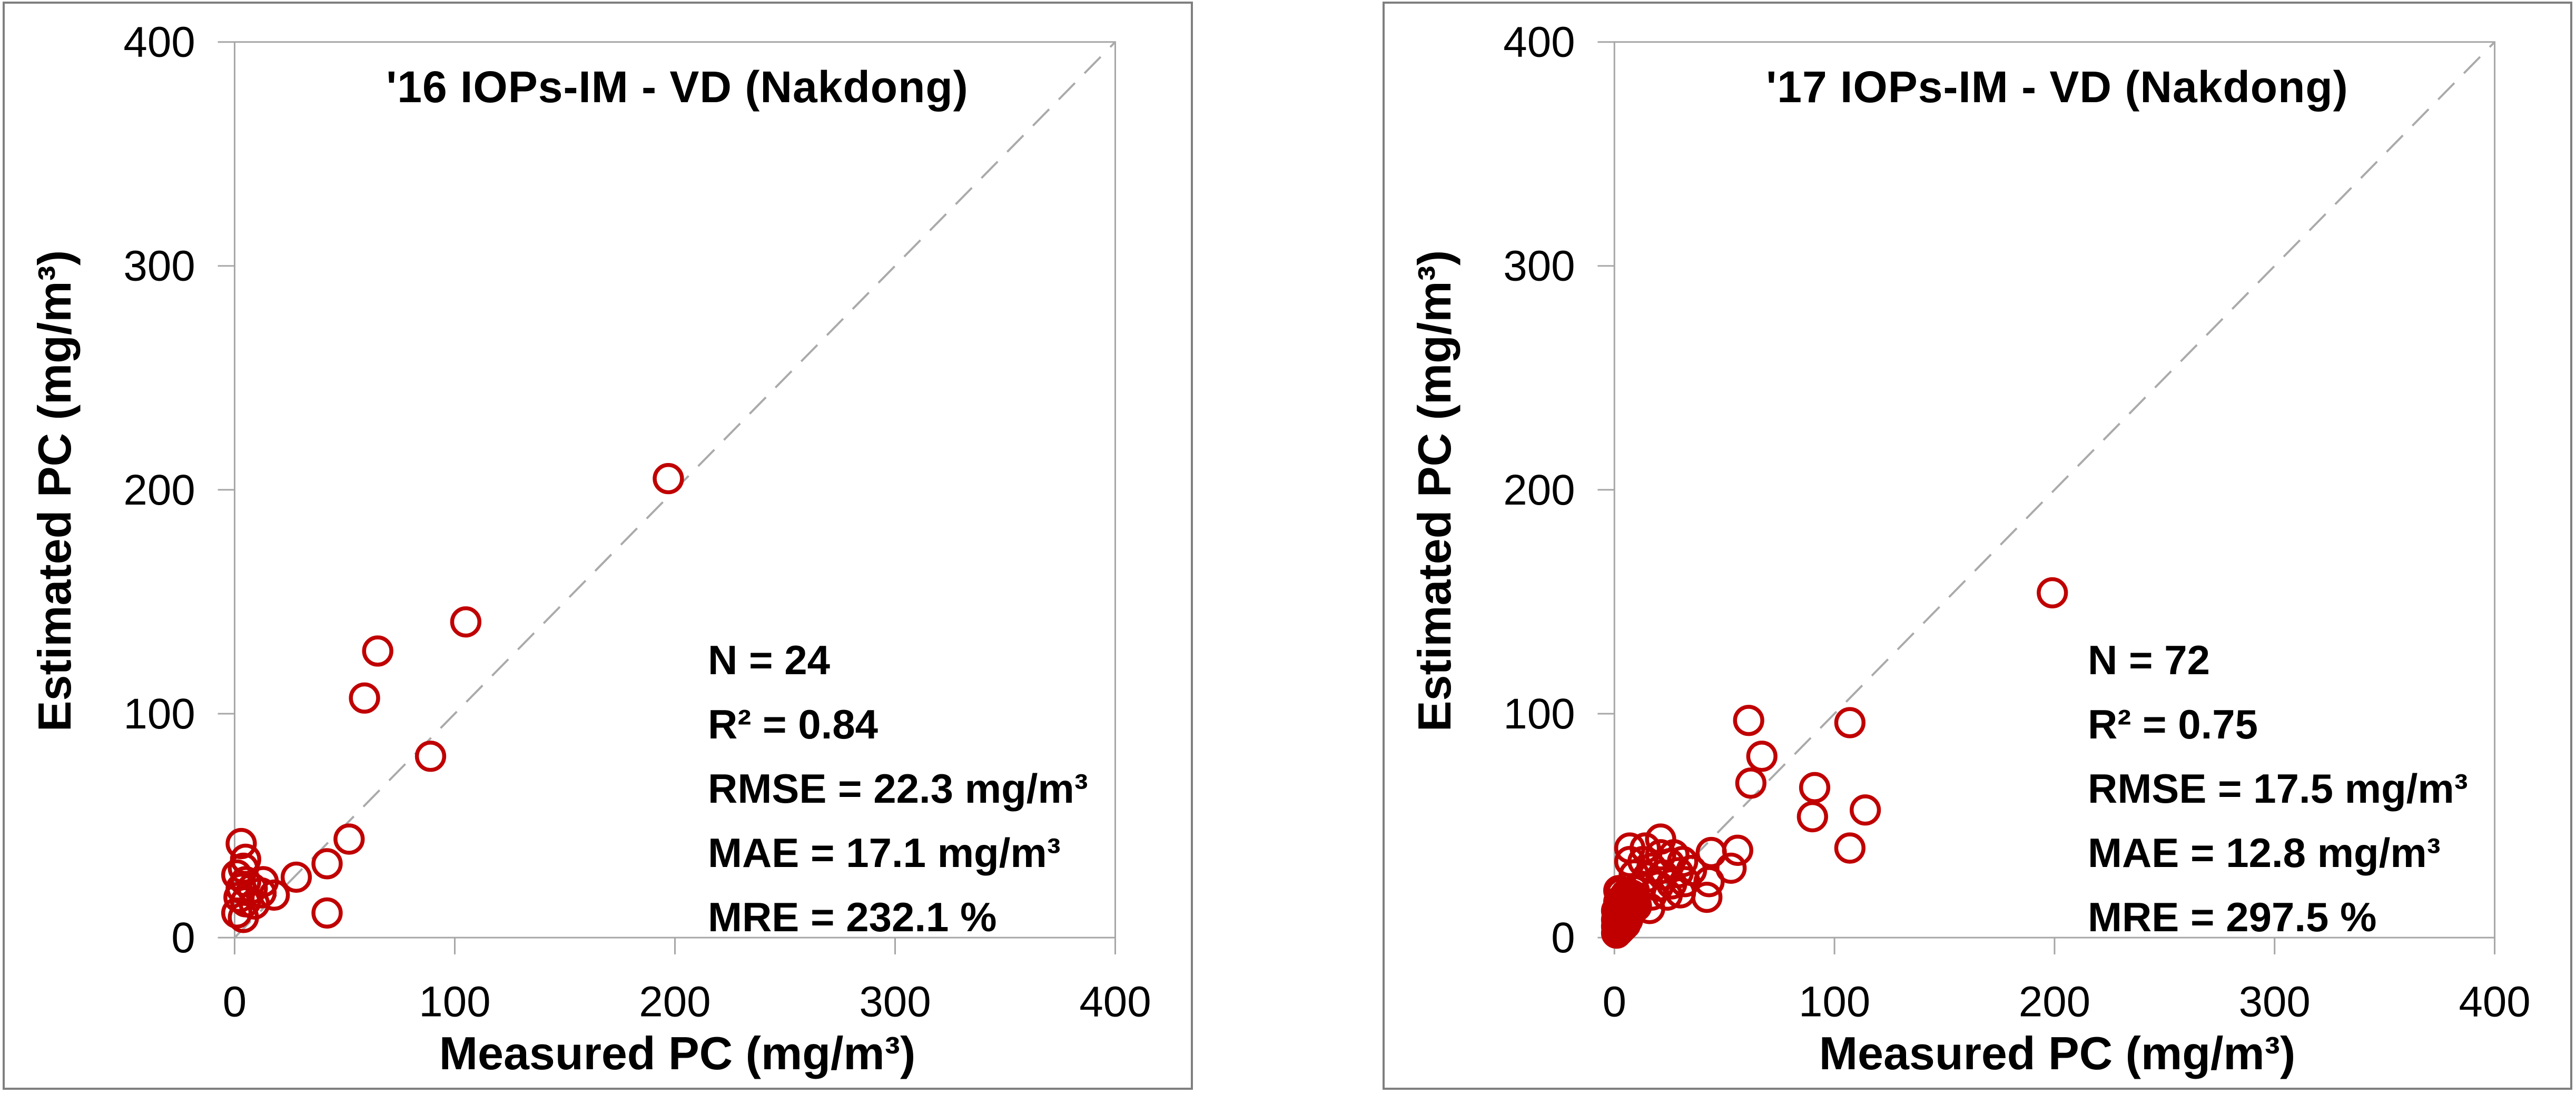 This screenshot has width=2576, height=1094. Describe the element at coordinates (677, 87) in the screenshot. I see `chart-title: '16 IOPs-IM - VD (Nakdong)` at that location.